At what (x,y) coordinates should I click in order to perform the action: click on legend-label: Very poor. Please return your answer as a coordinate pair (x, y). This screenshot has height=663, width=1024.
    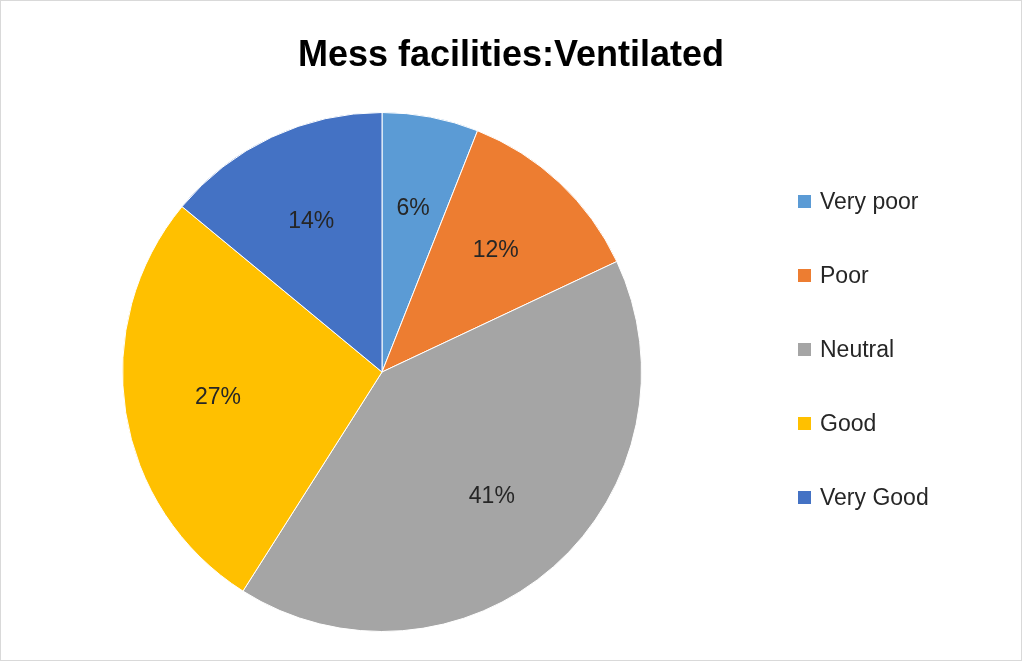
    Looking at the image, I should click on (869, 201).